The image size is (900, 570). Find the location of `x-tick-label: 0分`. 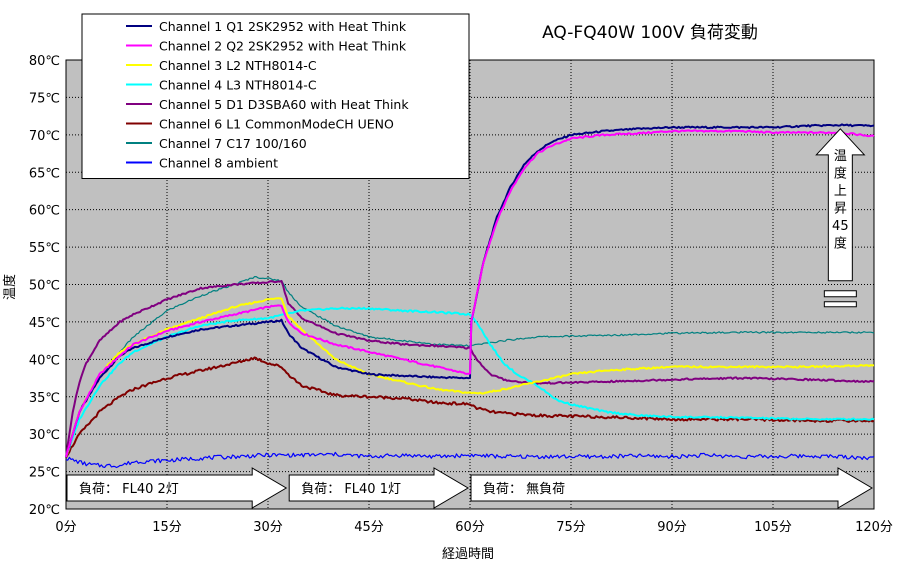

x-tick-label: 0分 is located at coordinates (65, 527).